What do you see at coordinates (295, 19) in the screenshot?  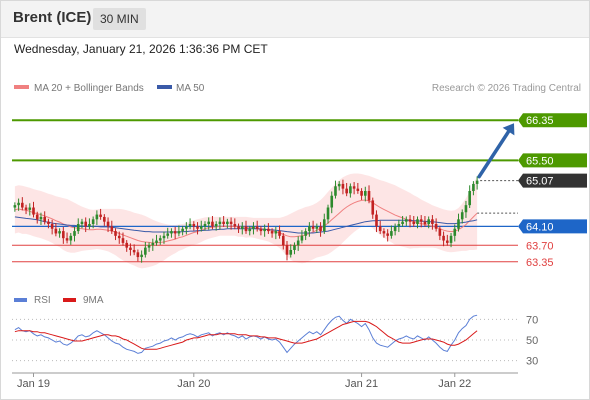 I see `header-bar: Brent (ICE) 30 MIN` at bounding box center [295, 19].